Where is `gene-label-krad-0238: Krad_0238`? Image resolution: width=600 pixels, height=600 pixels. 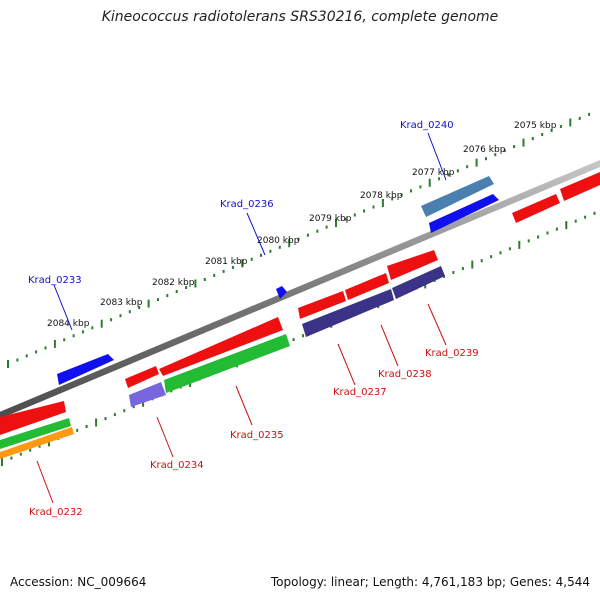 gene-label-krad-0238: Krad_0238 is located at coordinates (405, 374).